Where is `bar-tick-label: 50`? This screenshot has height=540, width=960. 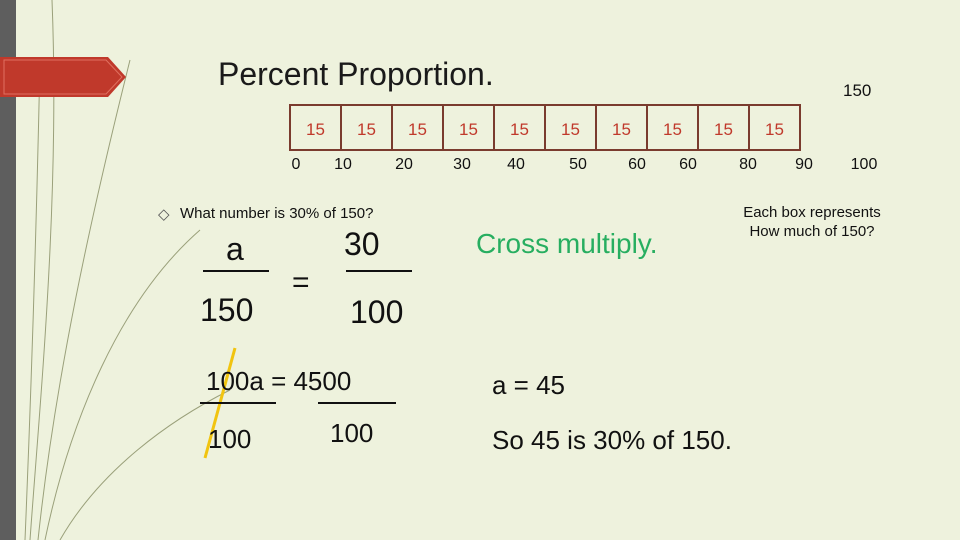
bar-tick-label: 50 is located at coordinates (578, 164).